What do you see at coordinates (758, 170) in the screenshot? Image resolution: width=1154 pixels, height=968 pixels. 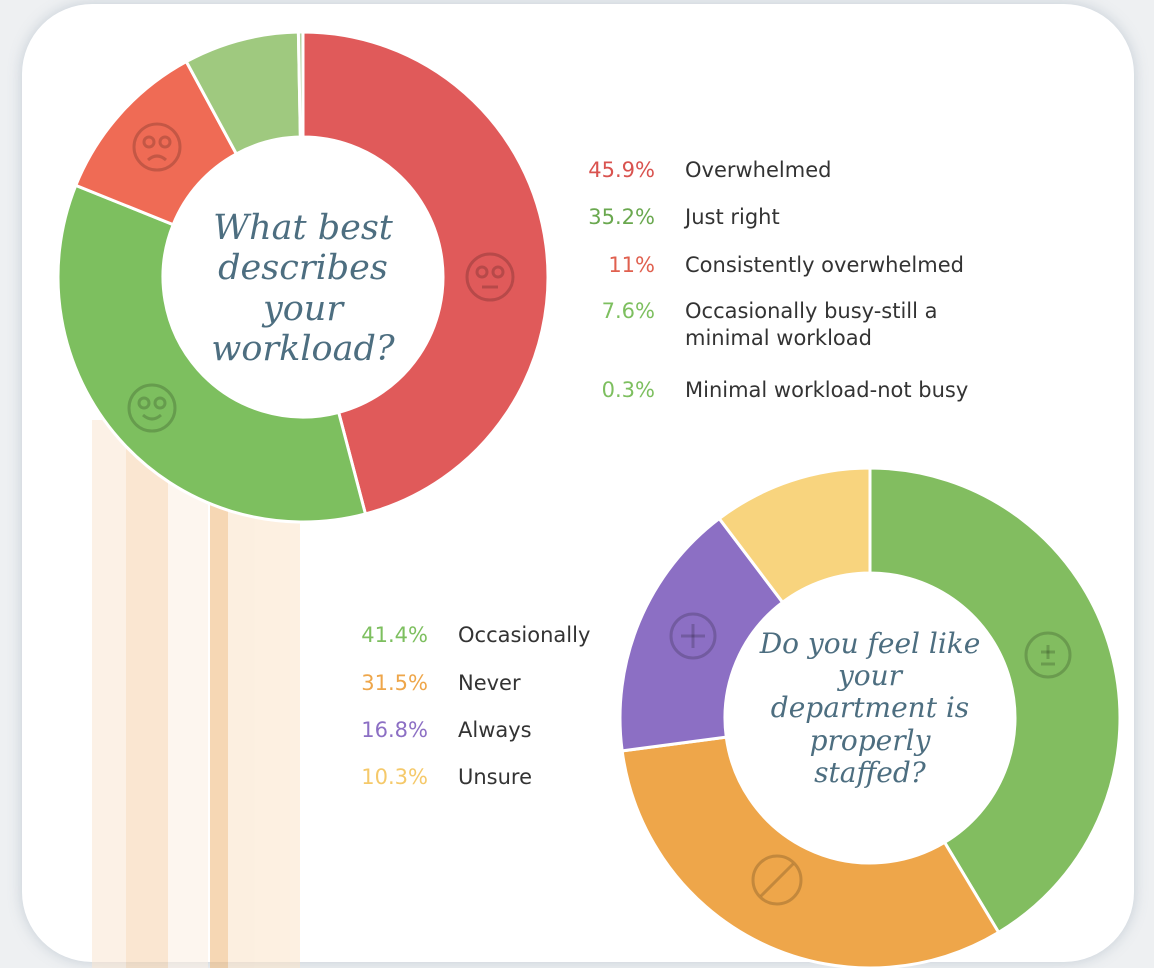 I see `legend-label: Overwhelmed` at bounding box center [758, 170].